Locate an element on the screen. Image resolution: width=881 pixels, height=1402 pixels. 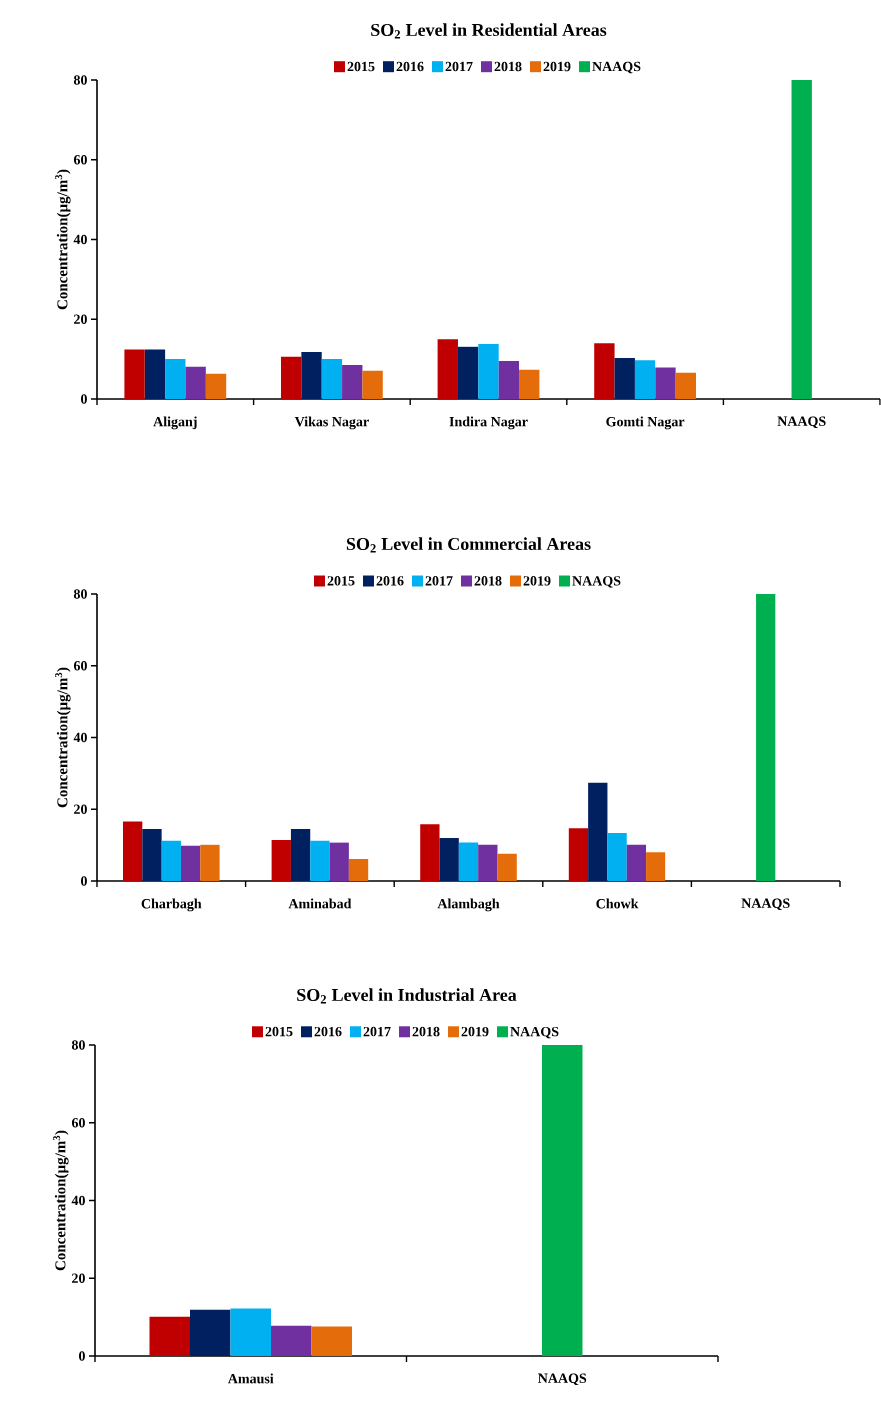
x-tick-label: Aminabad is located at coordinates (320, 903).